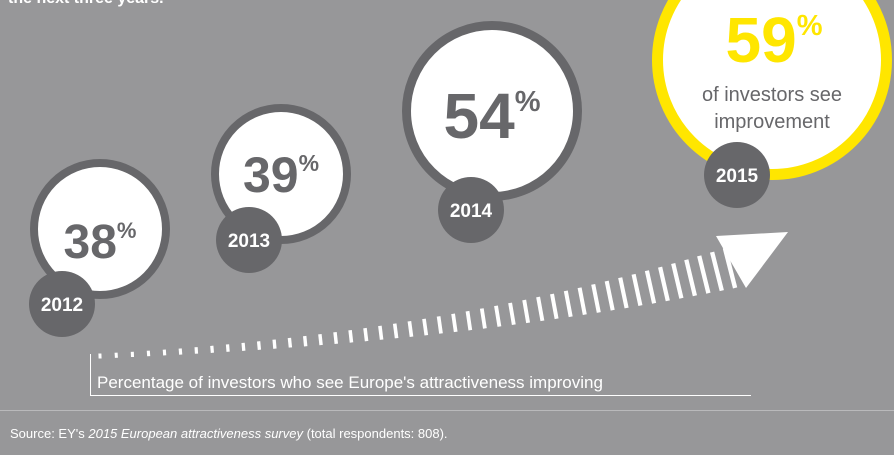  I want to click on intro-text: the next three years., so click(86, 4).